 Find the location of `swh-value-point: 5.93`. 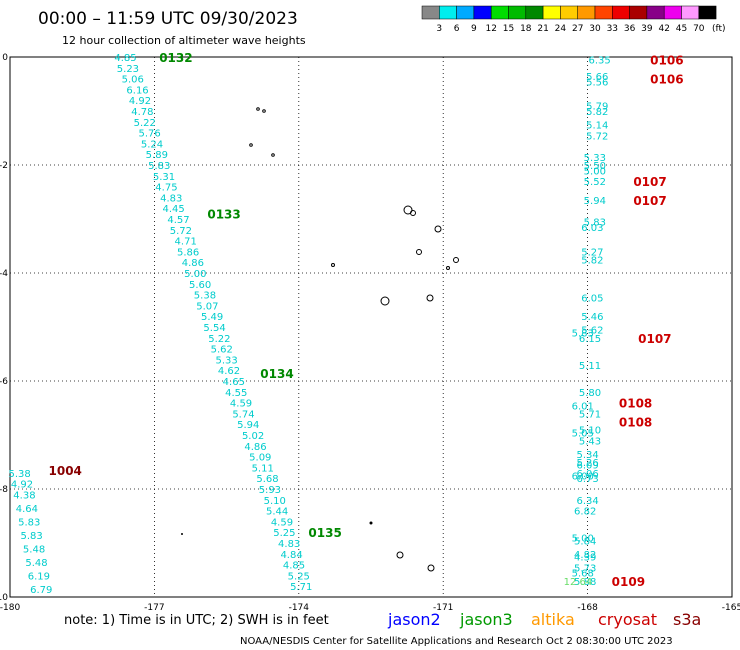

swh-value-point: 5.93 is located at coordinates (270, 490).